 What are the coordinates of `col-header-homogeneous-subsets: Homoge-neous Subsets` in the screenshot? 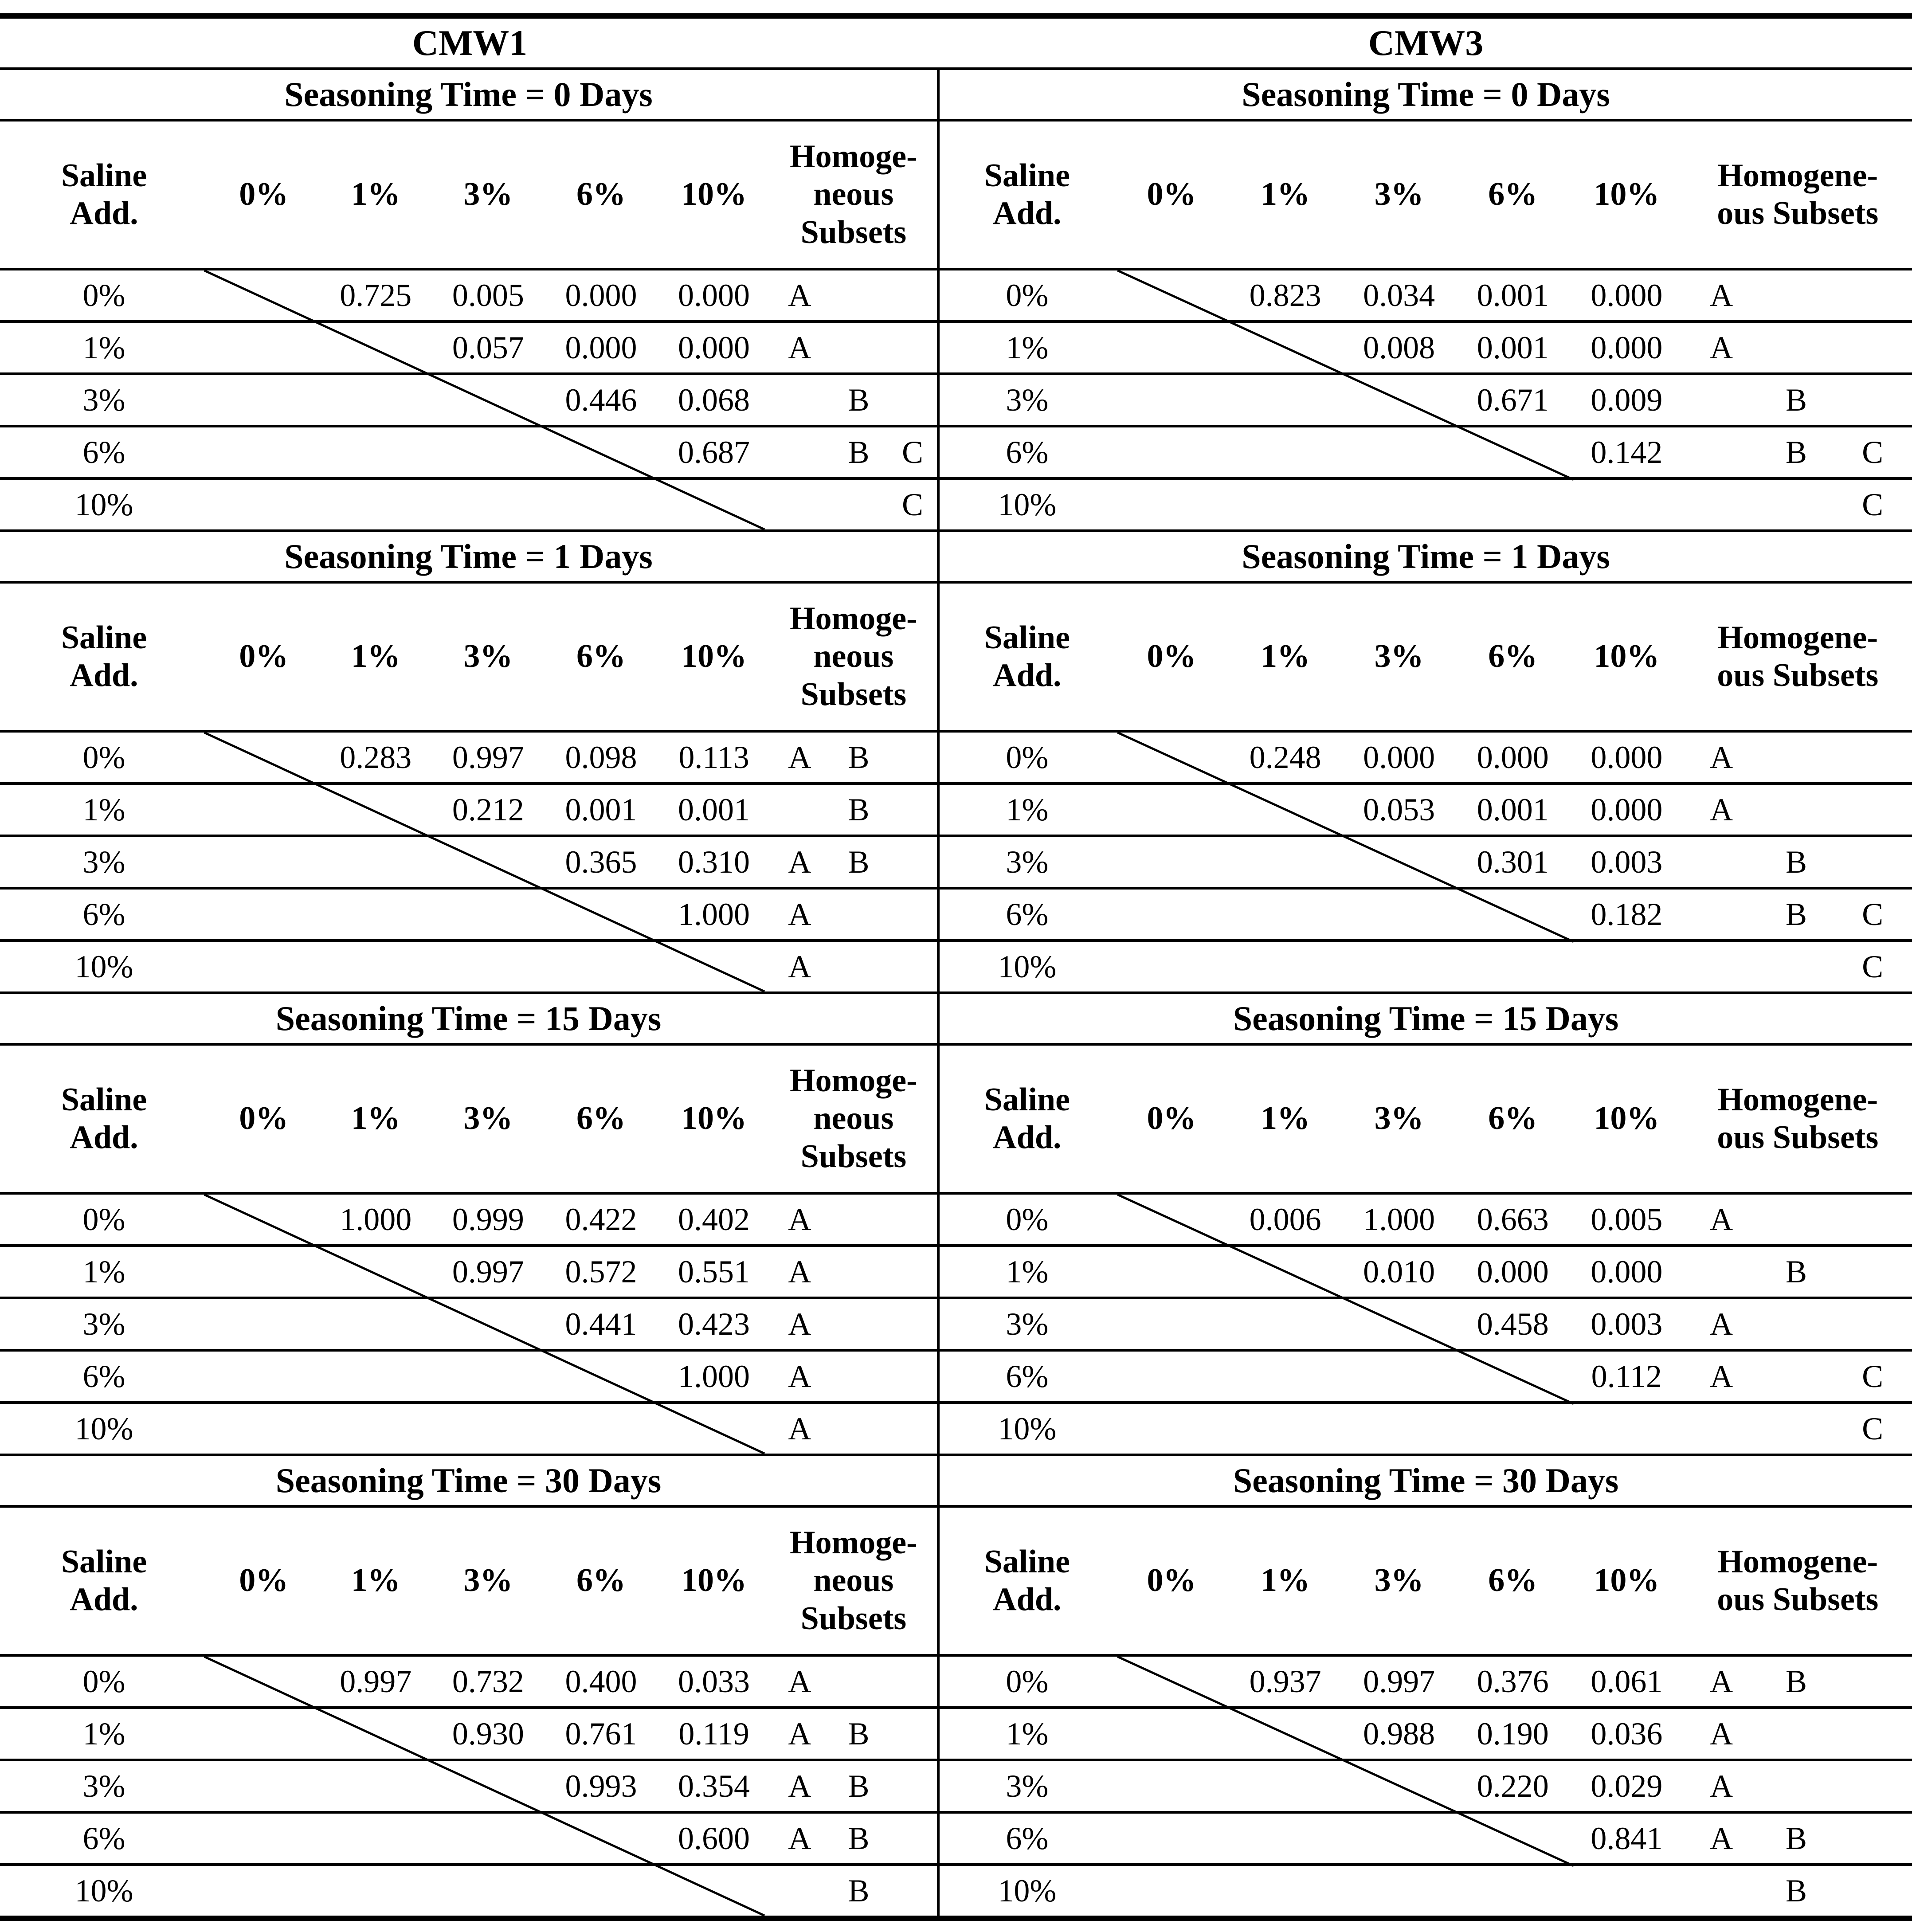 It's located at (853, 194).